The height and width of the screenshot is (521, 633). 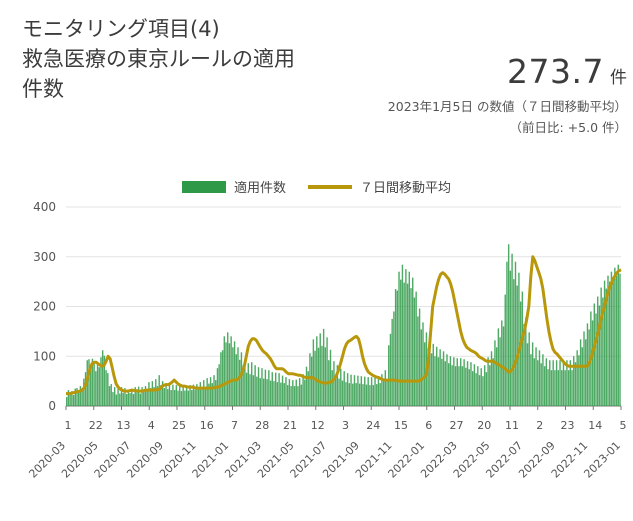 What do you see at coordinates (484, 425) in the screenshot?
I see `x-day-label: 20` at bounding box center [484, 425].